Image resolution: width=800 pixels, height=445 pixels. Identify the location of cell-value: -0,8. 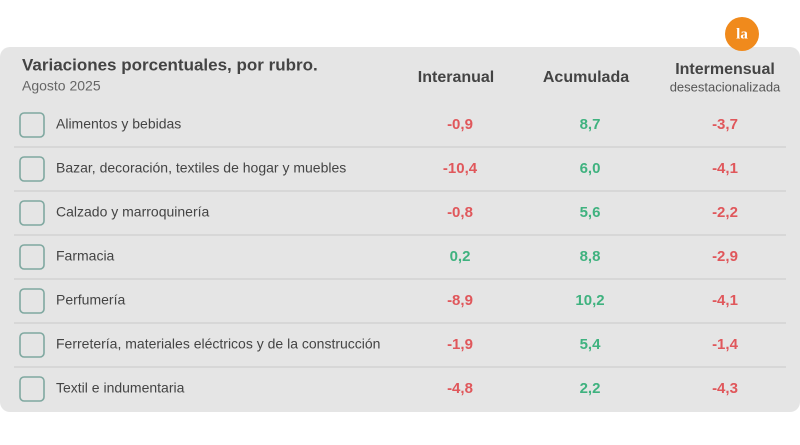
(460, 212).